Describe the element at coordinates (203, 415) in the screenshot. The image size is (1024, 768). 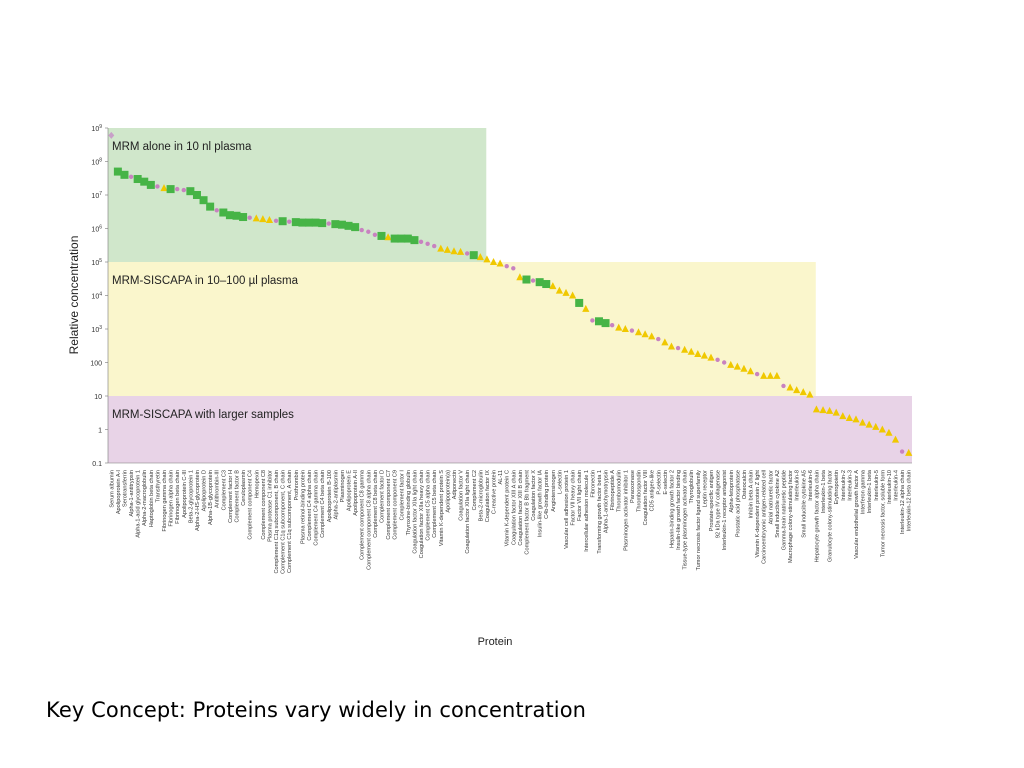
I see `region-label: MRM-SISCAPA with larger samples` at that location.